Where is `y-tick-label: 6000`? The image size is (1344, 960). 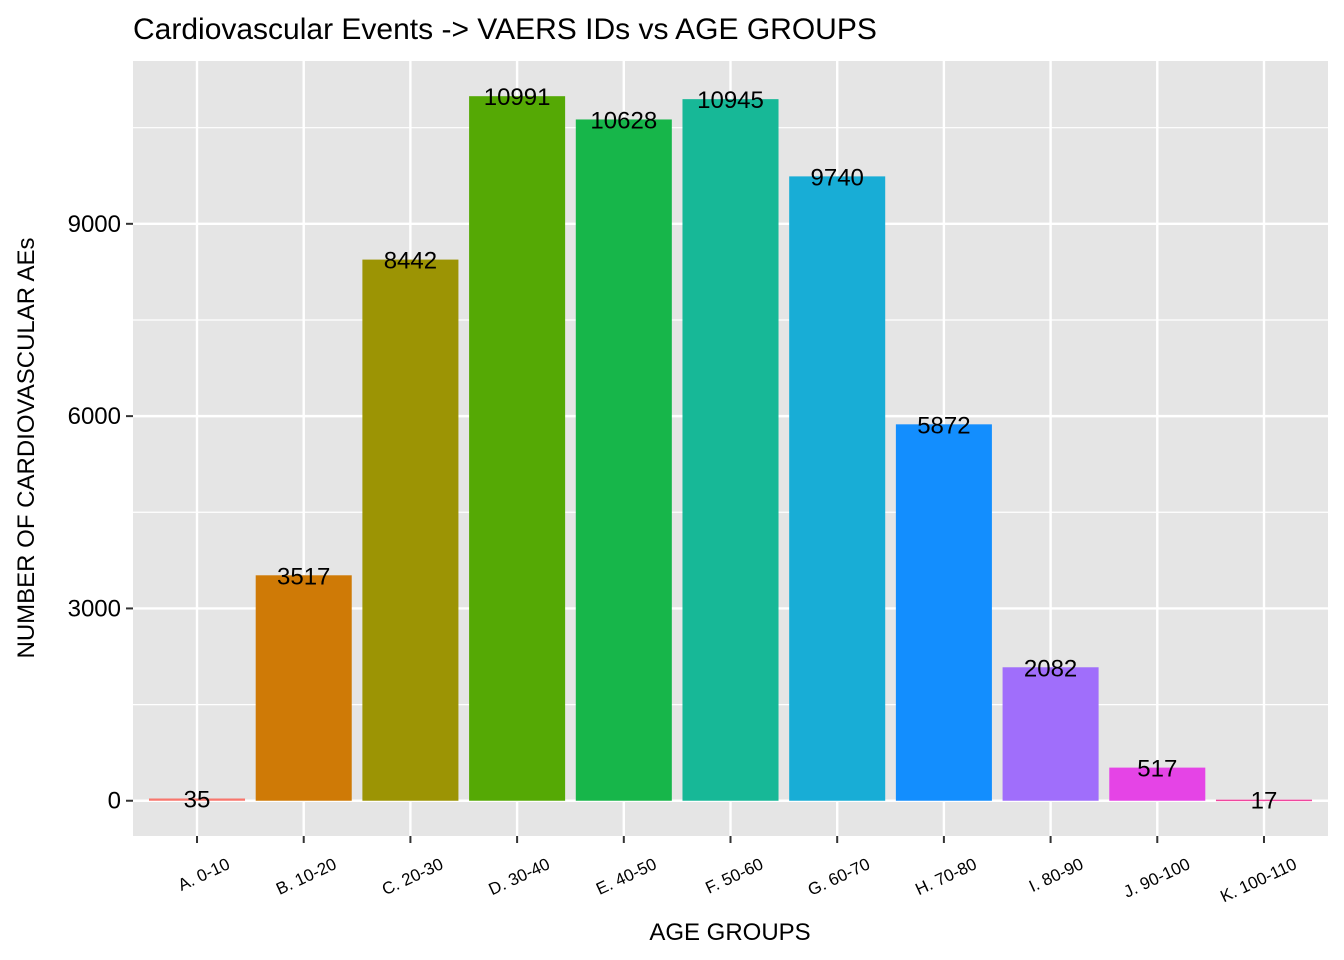 y-tick-label: 6000 is located at coordinates (94, 416).